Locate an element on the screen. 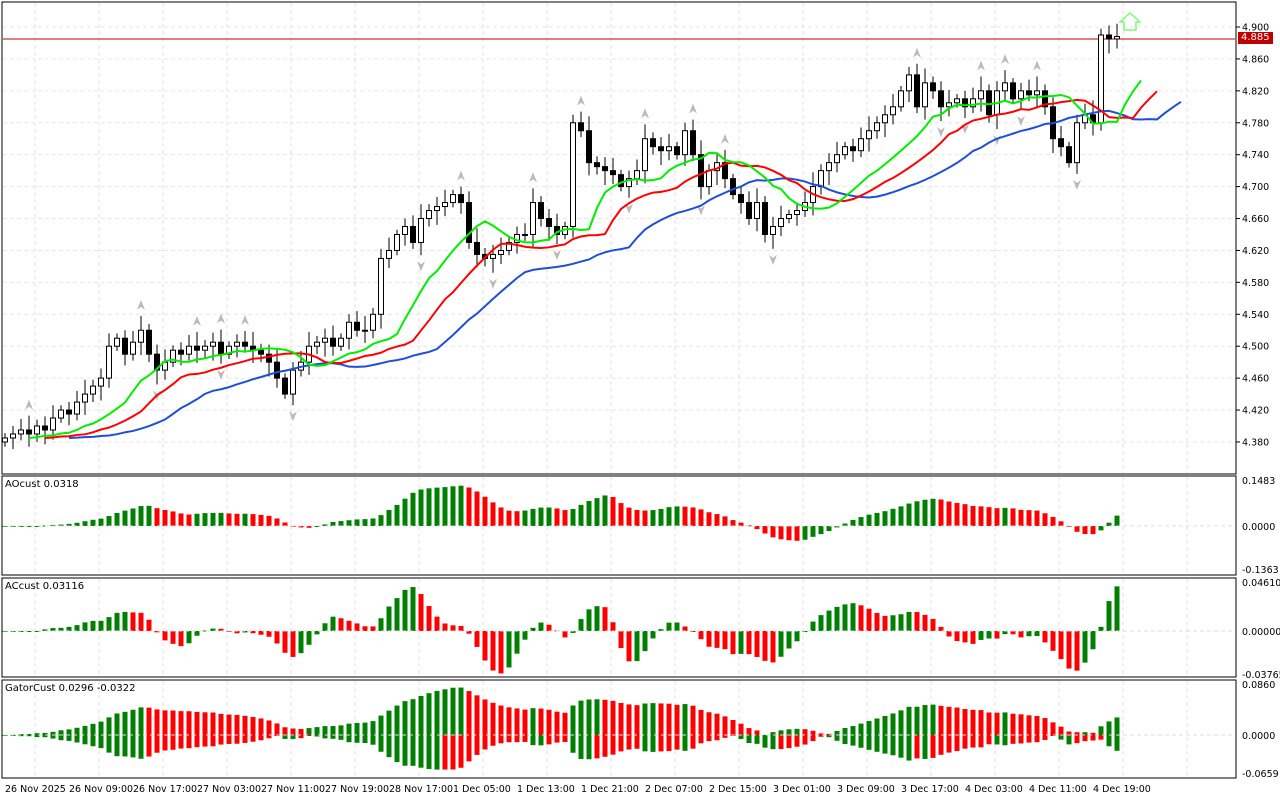  y-tick-label: 4.540 is located at coordinates (1255, 315).